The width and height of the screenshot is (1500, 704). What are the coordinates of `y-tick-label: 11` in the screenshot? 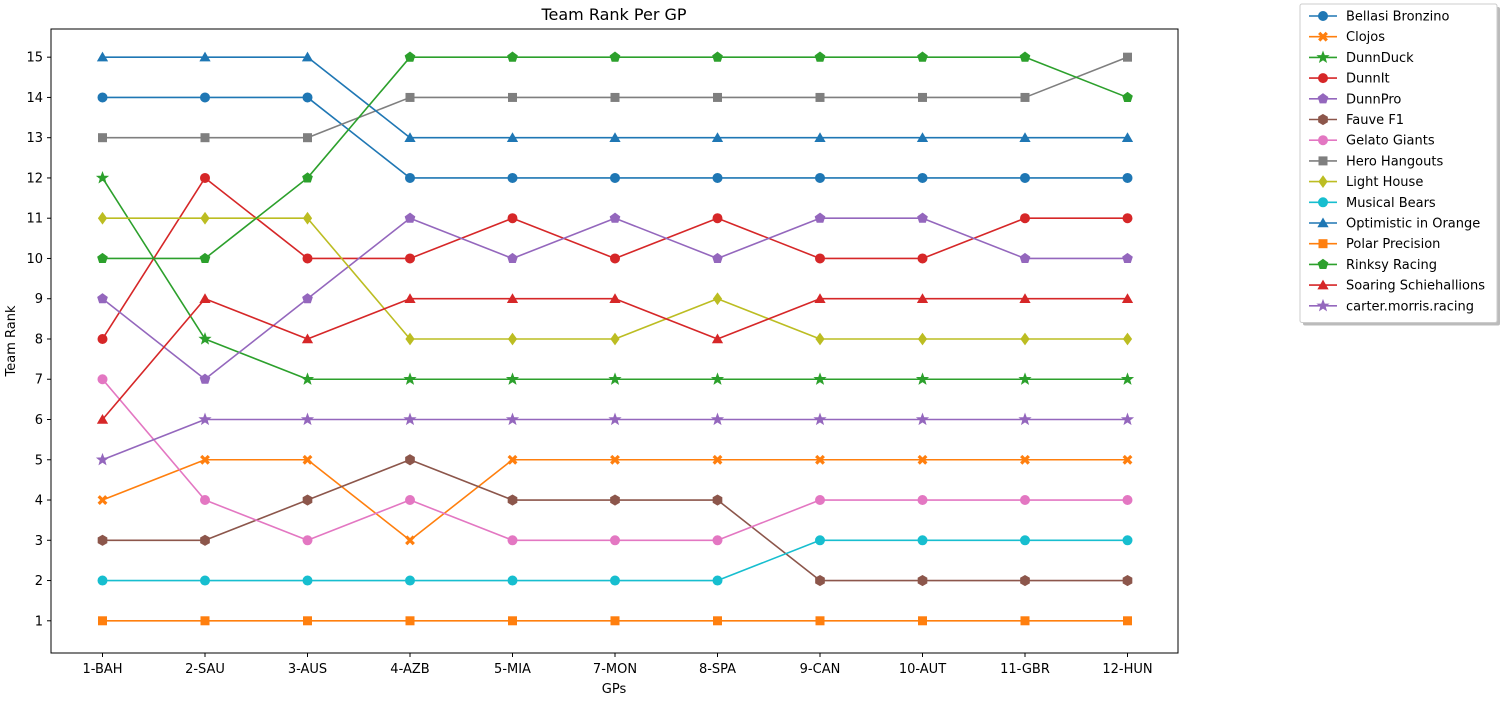 It's located at (34, 219).